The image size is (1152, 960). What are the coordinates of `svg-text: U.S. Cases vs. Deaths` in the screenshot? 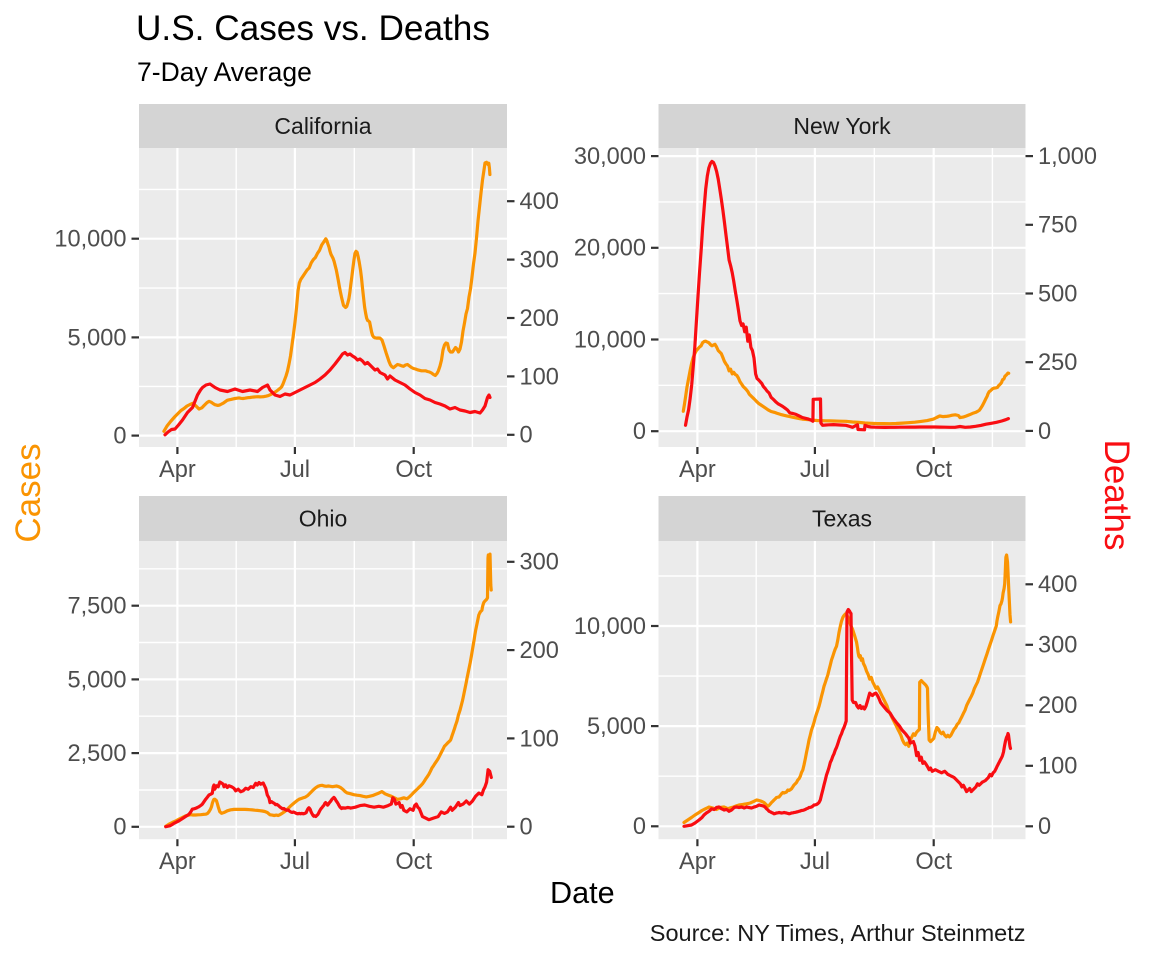 It's located at (313, 28).